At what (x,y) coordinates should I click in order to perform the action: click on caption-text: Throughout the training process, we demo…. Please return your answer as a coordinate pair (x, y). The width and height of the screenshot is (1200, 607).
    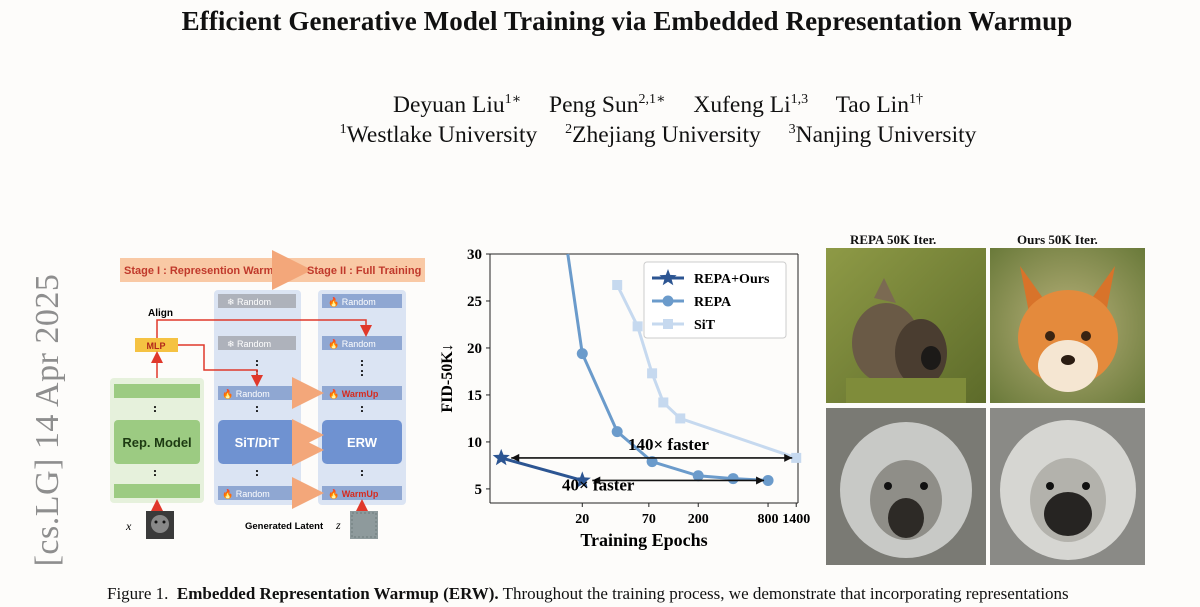
    Looking at the image, I should click on (785, 593).